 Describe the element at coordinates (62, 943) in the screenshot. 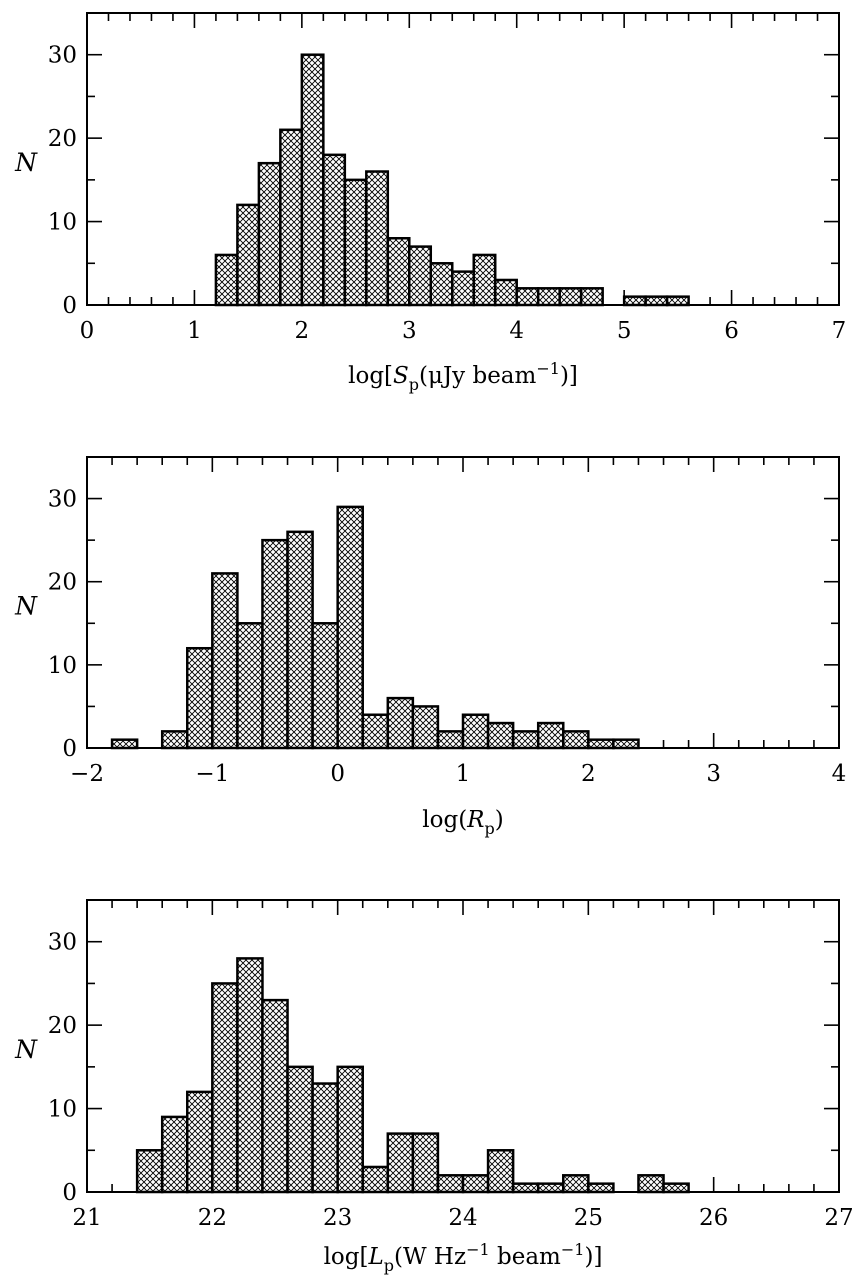

I see `luminosity-ytick-label: 30` at that location.